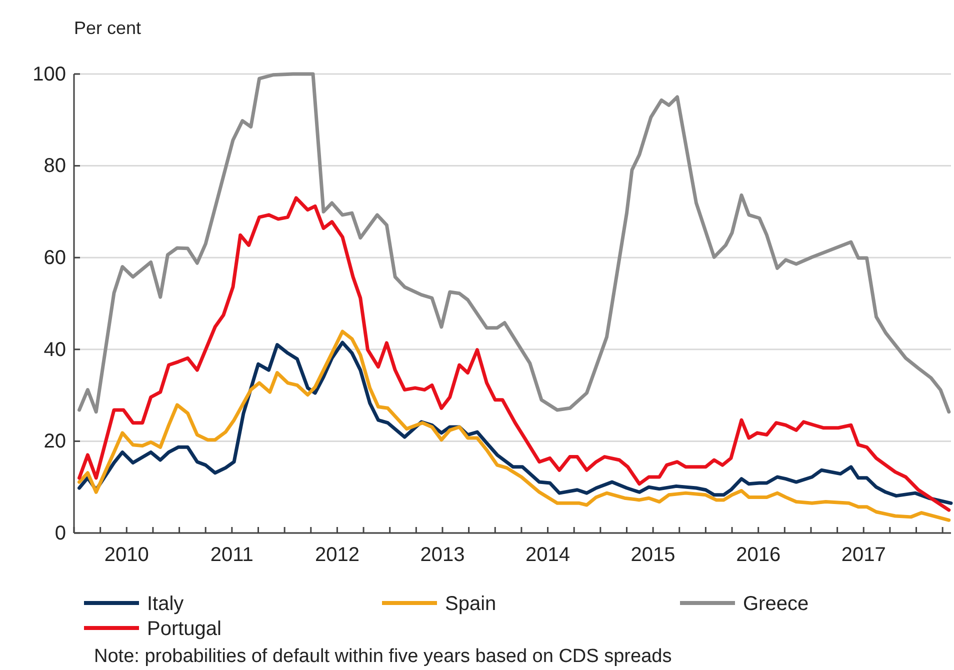 The image size is (954, 670). What do you see at coordinates (863, 555) in the screenshot?
I see `x-tick-label: 2017` at bounding box center [863, 555].